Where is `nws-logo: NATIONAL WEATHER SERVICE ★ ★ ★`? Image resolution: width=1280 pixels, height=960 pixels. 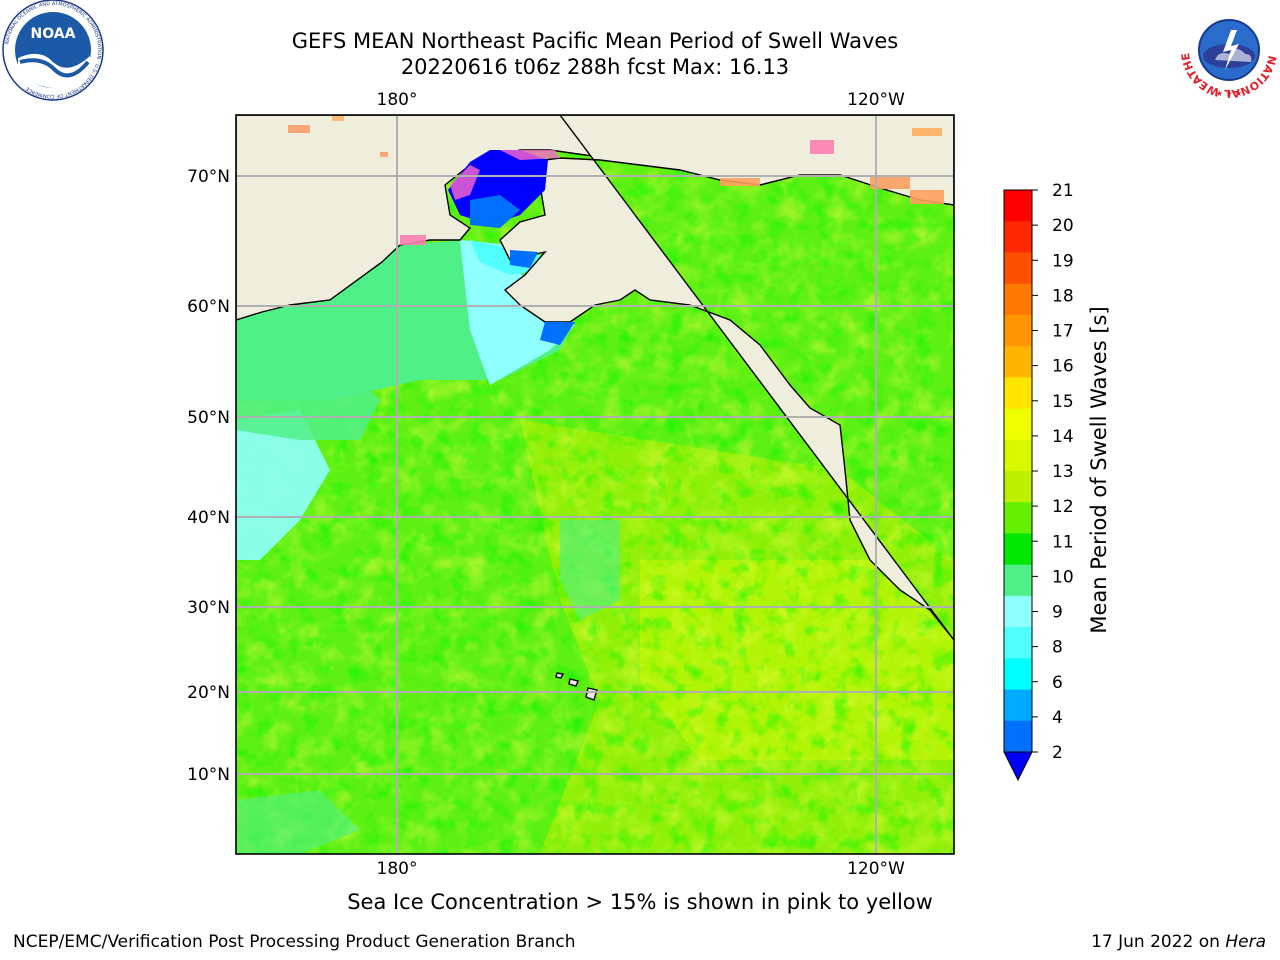
nws-logo: NATIONAL WEATHER SERVICE ★ ★ ★ is located at coordinates (1228, 50).